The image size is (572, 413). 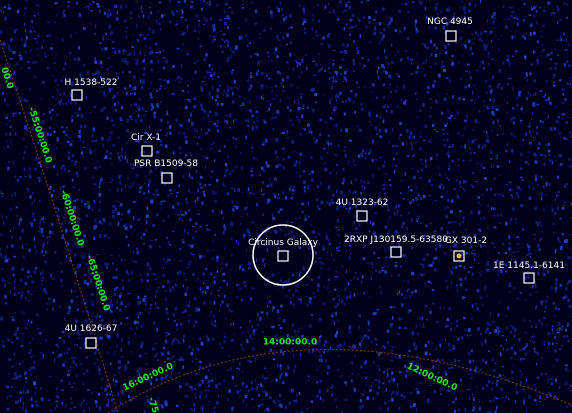 What do you see at coordinates (529, 272) in the screenshot?
I see `source: 1E 1145.1-6141` at bounding box center [529, 272].